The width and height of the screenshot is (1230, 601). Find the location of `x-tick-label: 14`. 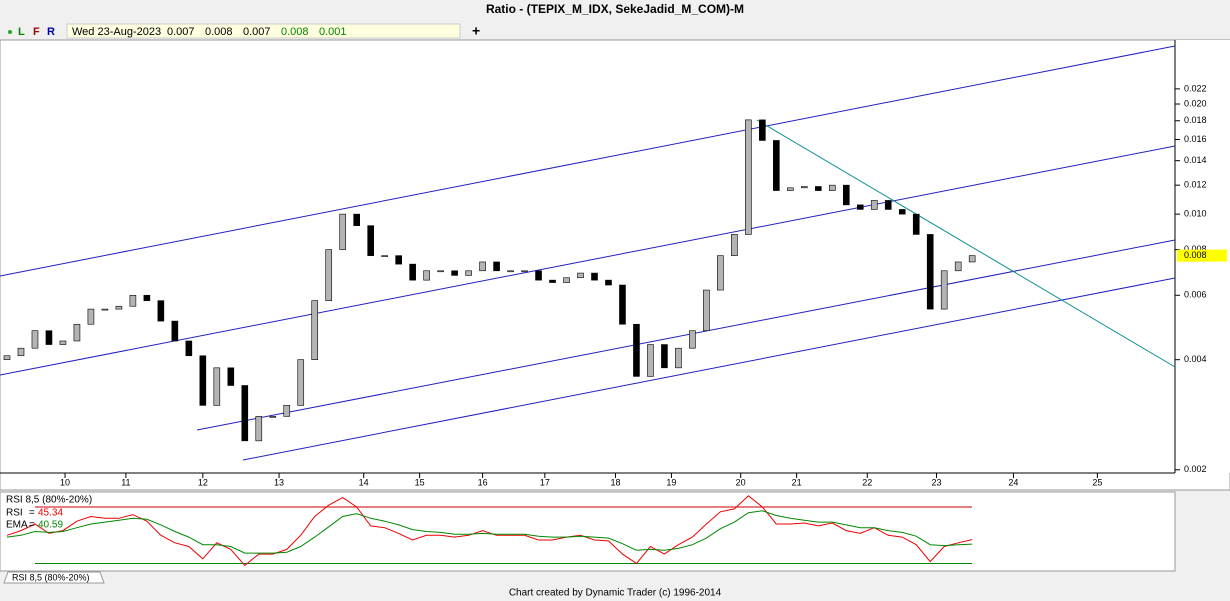

x-tick-label: 14 is located at coordinates (364, 482).